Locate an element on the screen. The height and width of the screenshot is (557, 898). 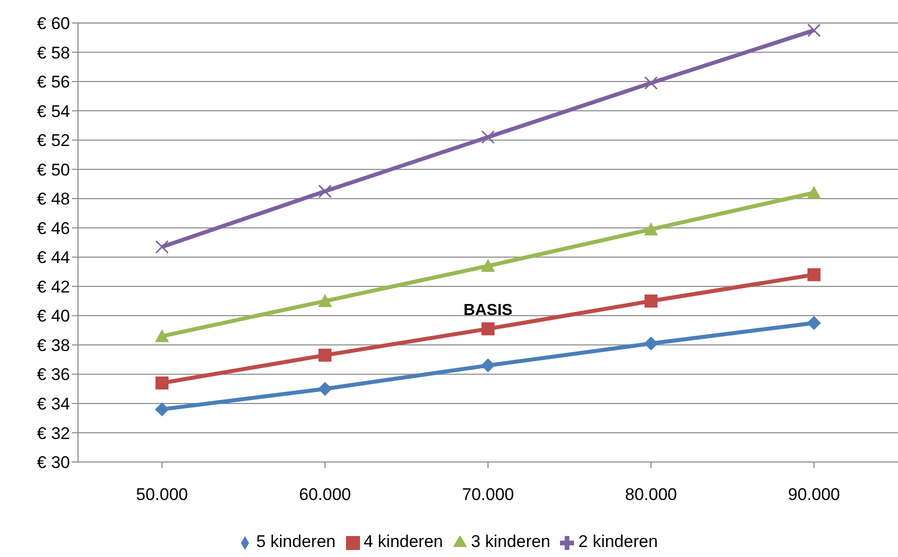
y-tick-label: € 36 is located at coordinates (53, 374).